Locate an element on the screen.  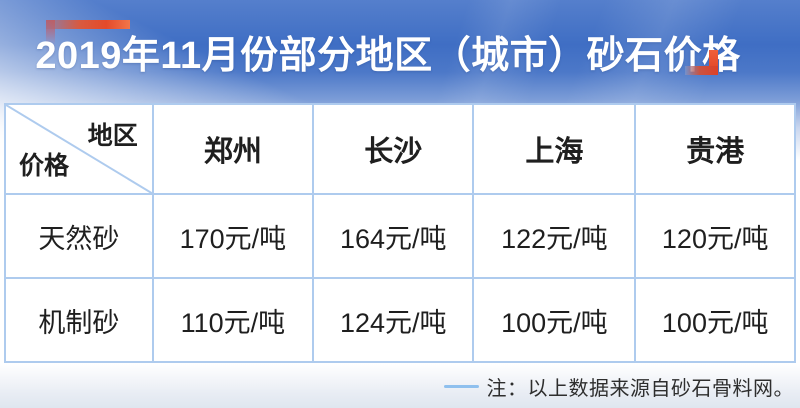
column-header-guigang: 贵港 is located at coordinates (715, 149).